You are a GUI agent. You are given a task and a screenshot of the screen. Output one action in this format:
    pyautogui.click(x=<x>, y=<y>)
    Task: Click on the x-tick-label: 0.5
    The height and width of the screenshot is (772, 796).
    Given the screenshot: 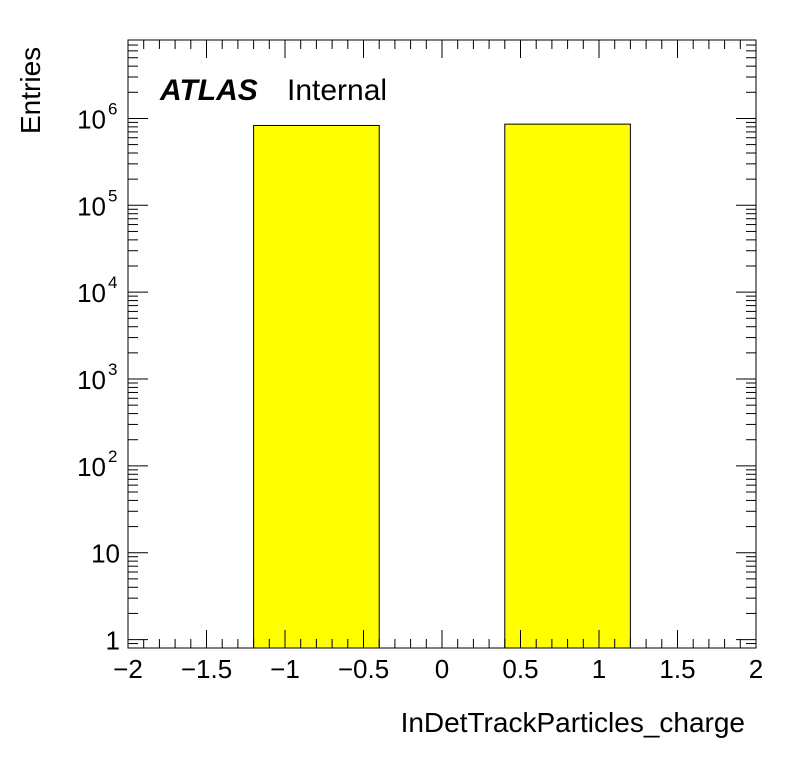 What is the action you would take?
    pyautogui.click(x=520, y=669)
    